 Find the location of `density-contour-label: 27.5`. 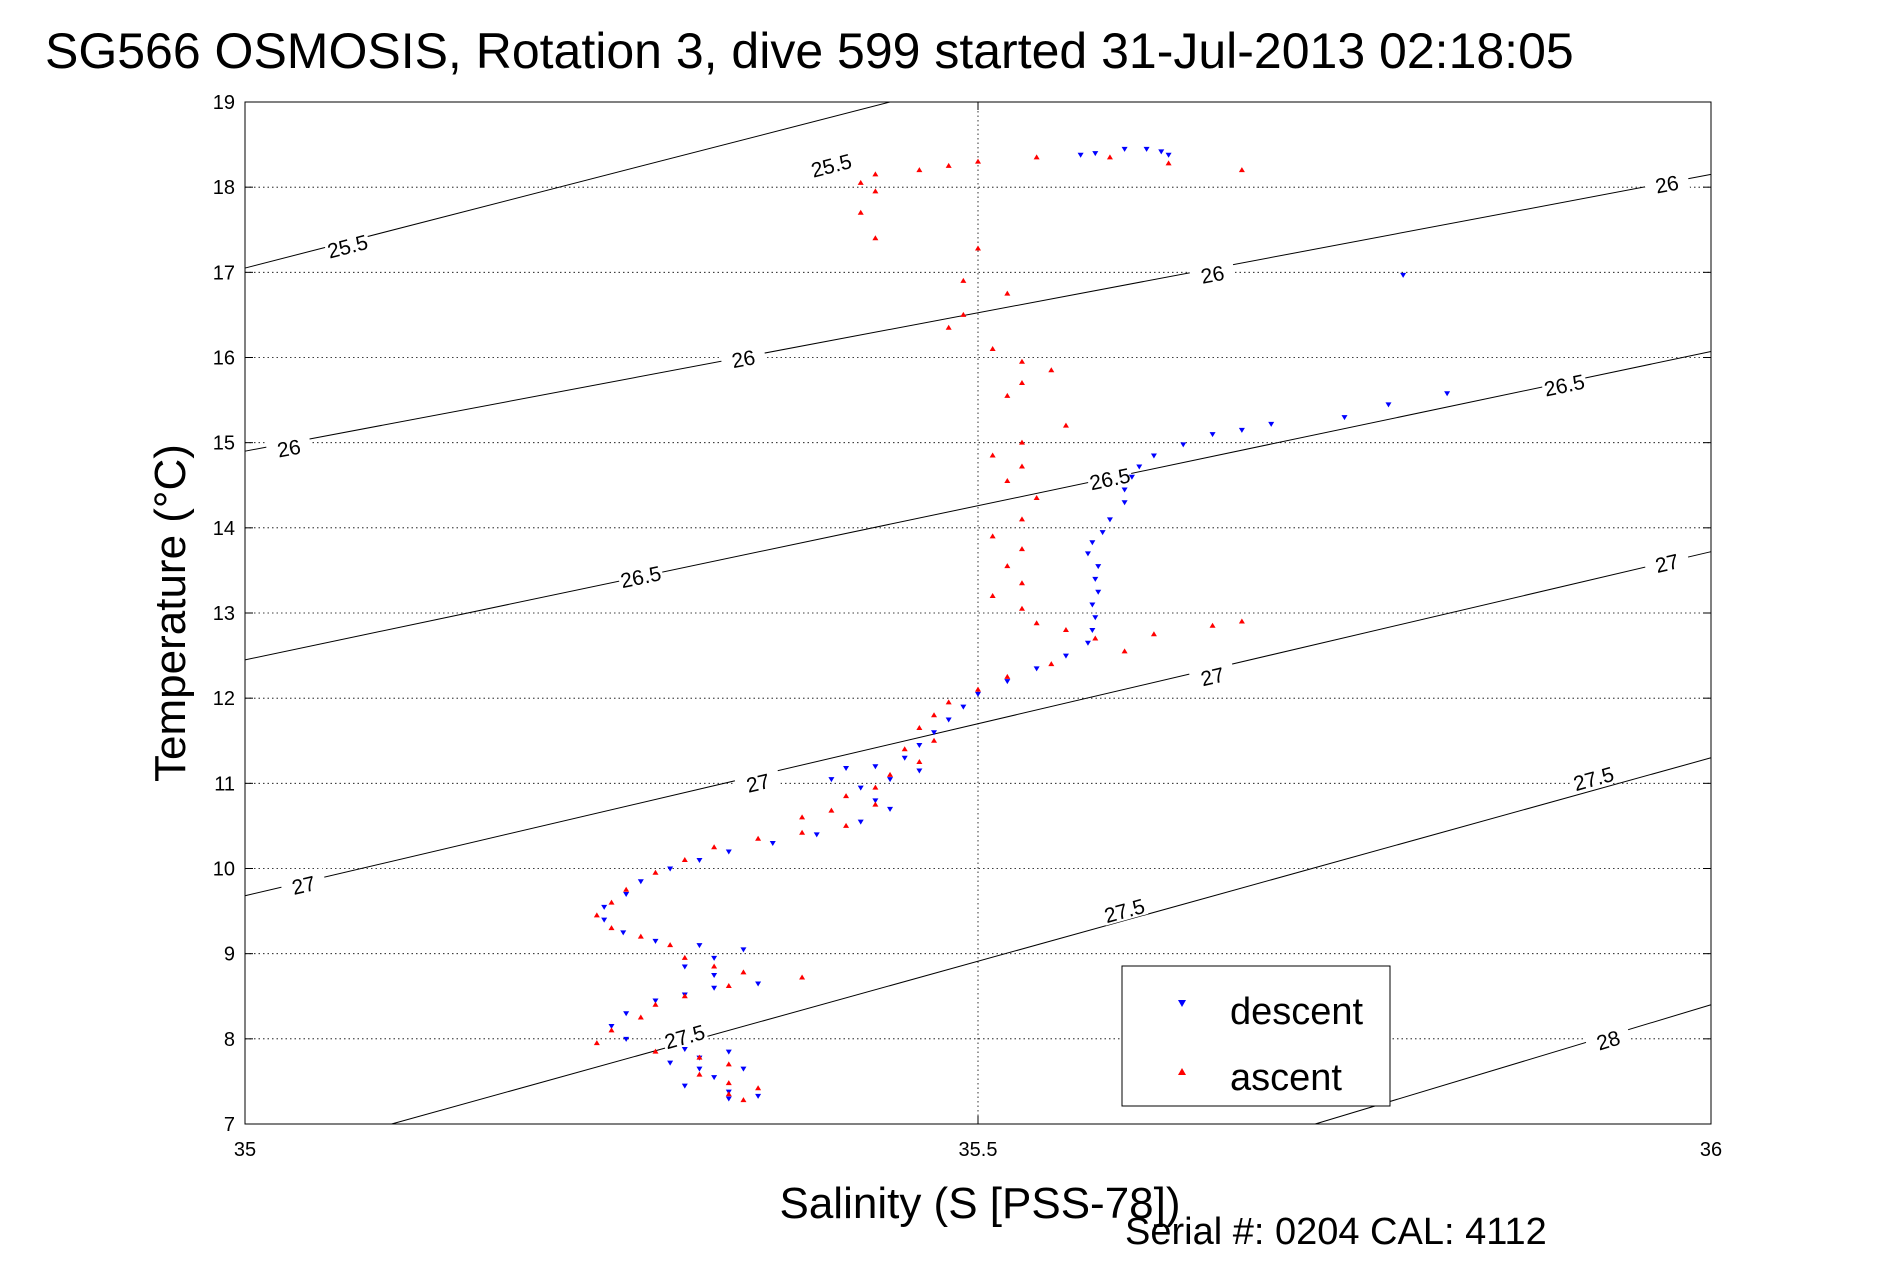

density-contour-label: 27.5 is located at coordinates (1125, 911).